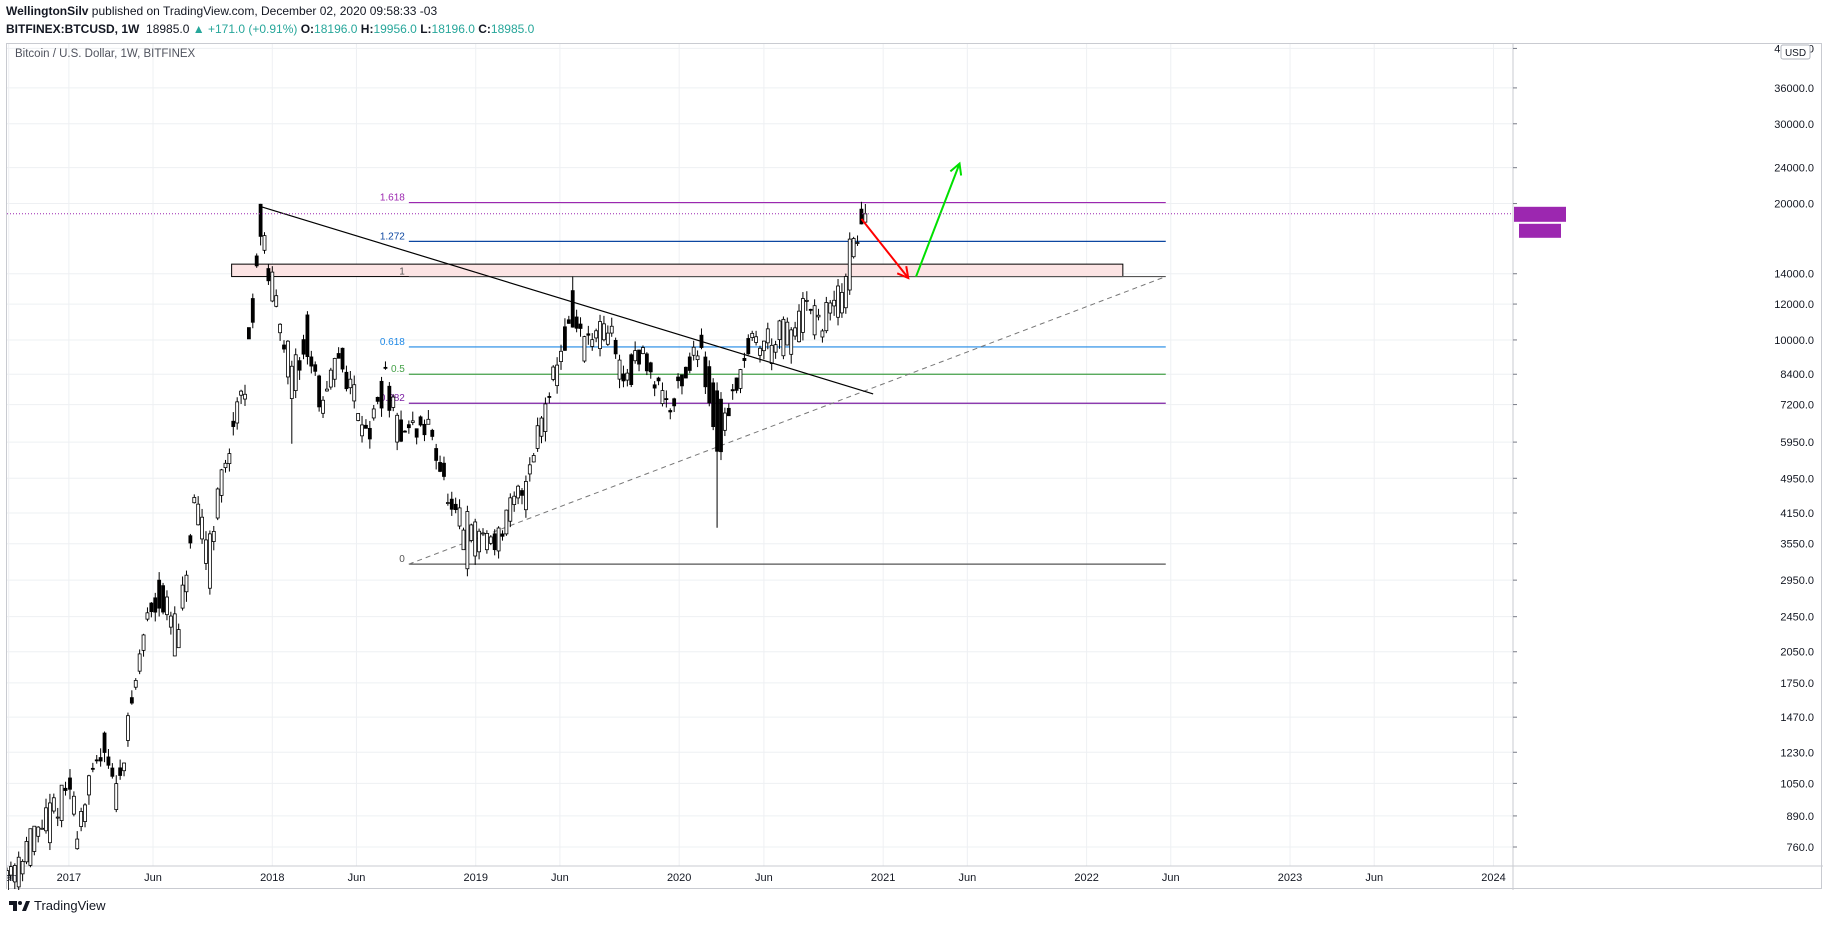 Image resolution: width=1828 pixels, height=927 pixels. What do you see at coordinates (1797, 545) in the screenshot?
I see `y-axis-tick-label: 3550.0` at bounding box center [1797, 545].